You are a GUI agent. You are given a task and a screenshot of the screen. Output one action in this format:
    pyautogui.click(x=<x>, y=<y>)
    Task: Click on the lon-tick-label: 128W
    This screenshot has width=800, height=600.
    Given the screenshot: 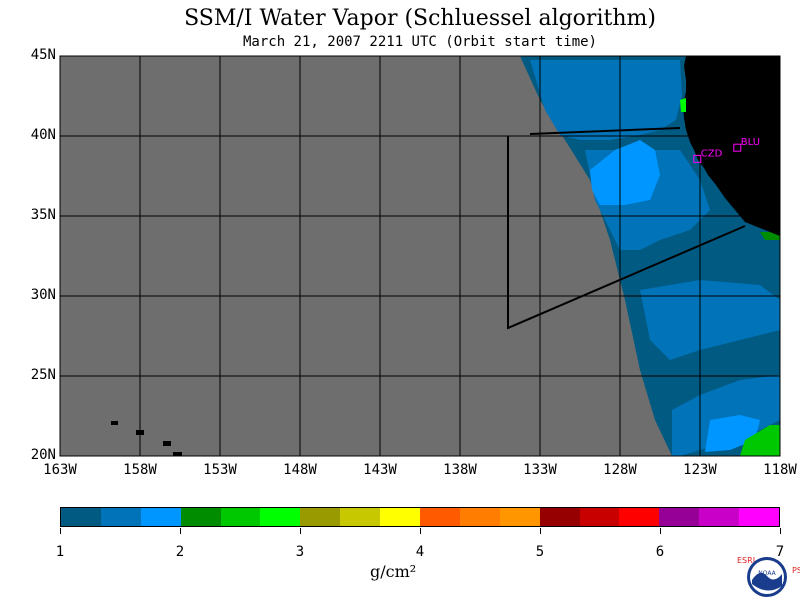 What is the action you would take?
    pyautogui.click(x=620, y=470)
    